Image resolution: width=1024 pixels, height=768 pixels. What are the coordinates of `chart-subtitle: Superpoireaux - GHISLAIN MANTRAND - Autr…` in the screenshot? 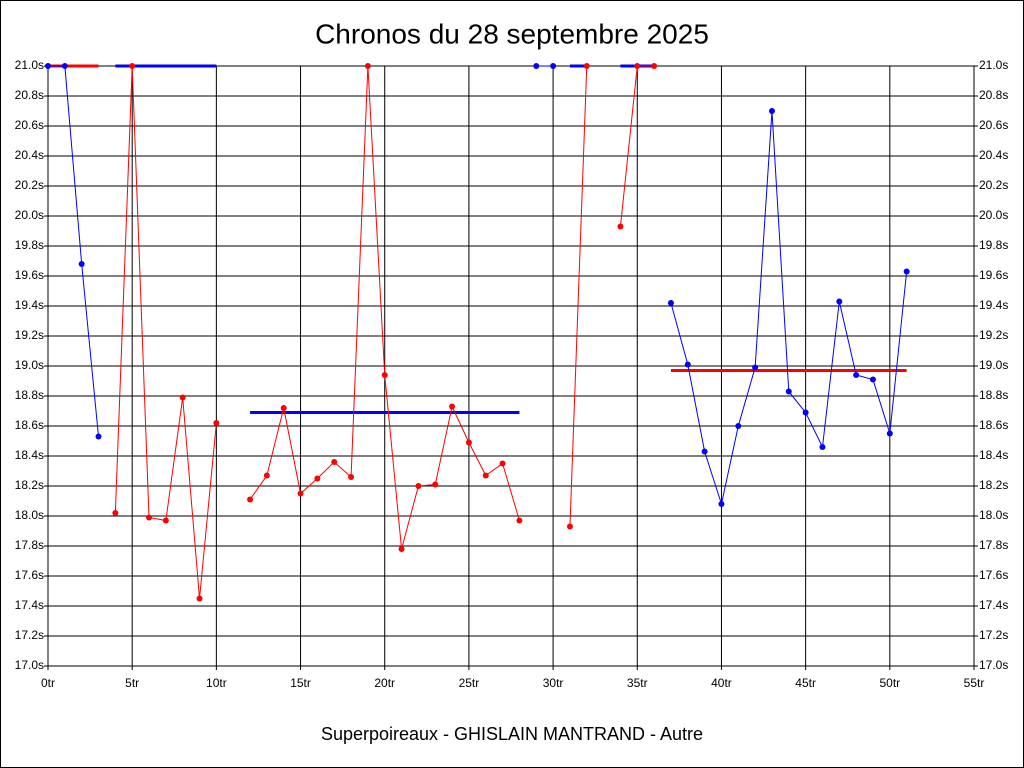 It's located at (512, 734).